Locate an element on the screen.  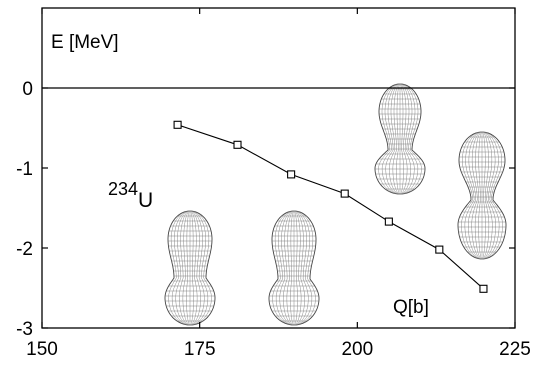
x-tick-label: 175 is located at coordinates (200, 349).